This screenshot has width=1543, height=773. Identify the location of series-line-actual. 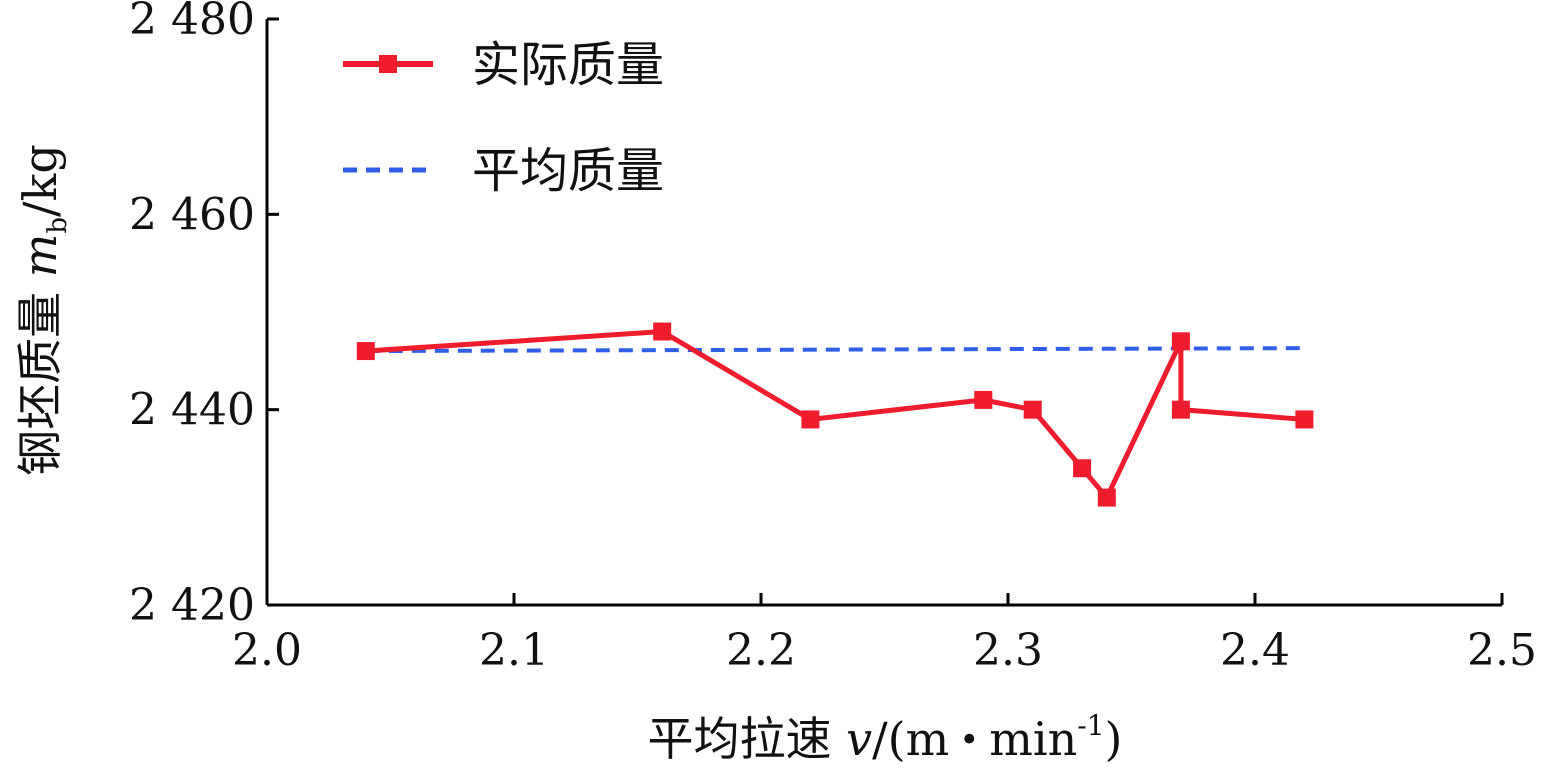
(835, 415).